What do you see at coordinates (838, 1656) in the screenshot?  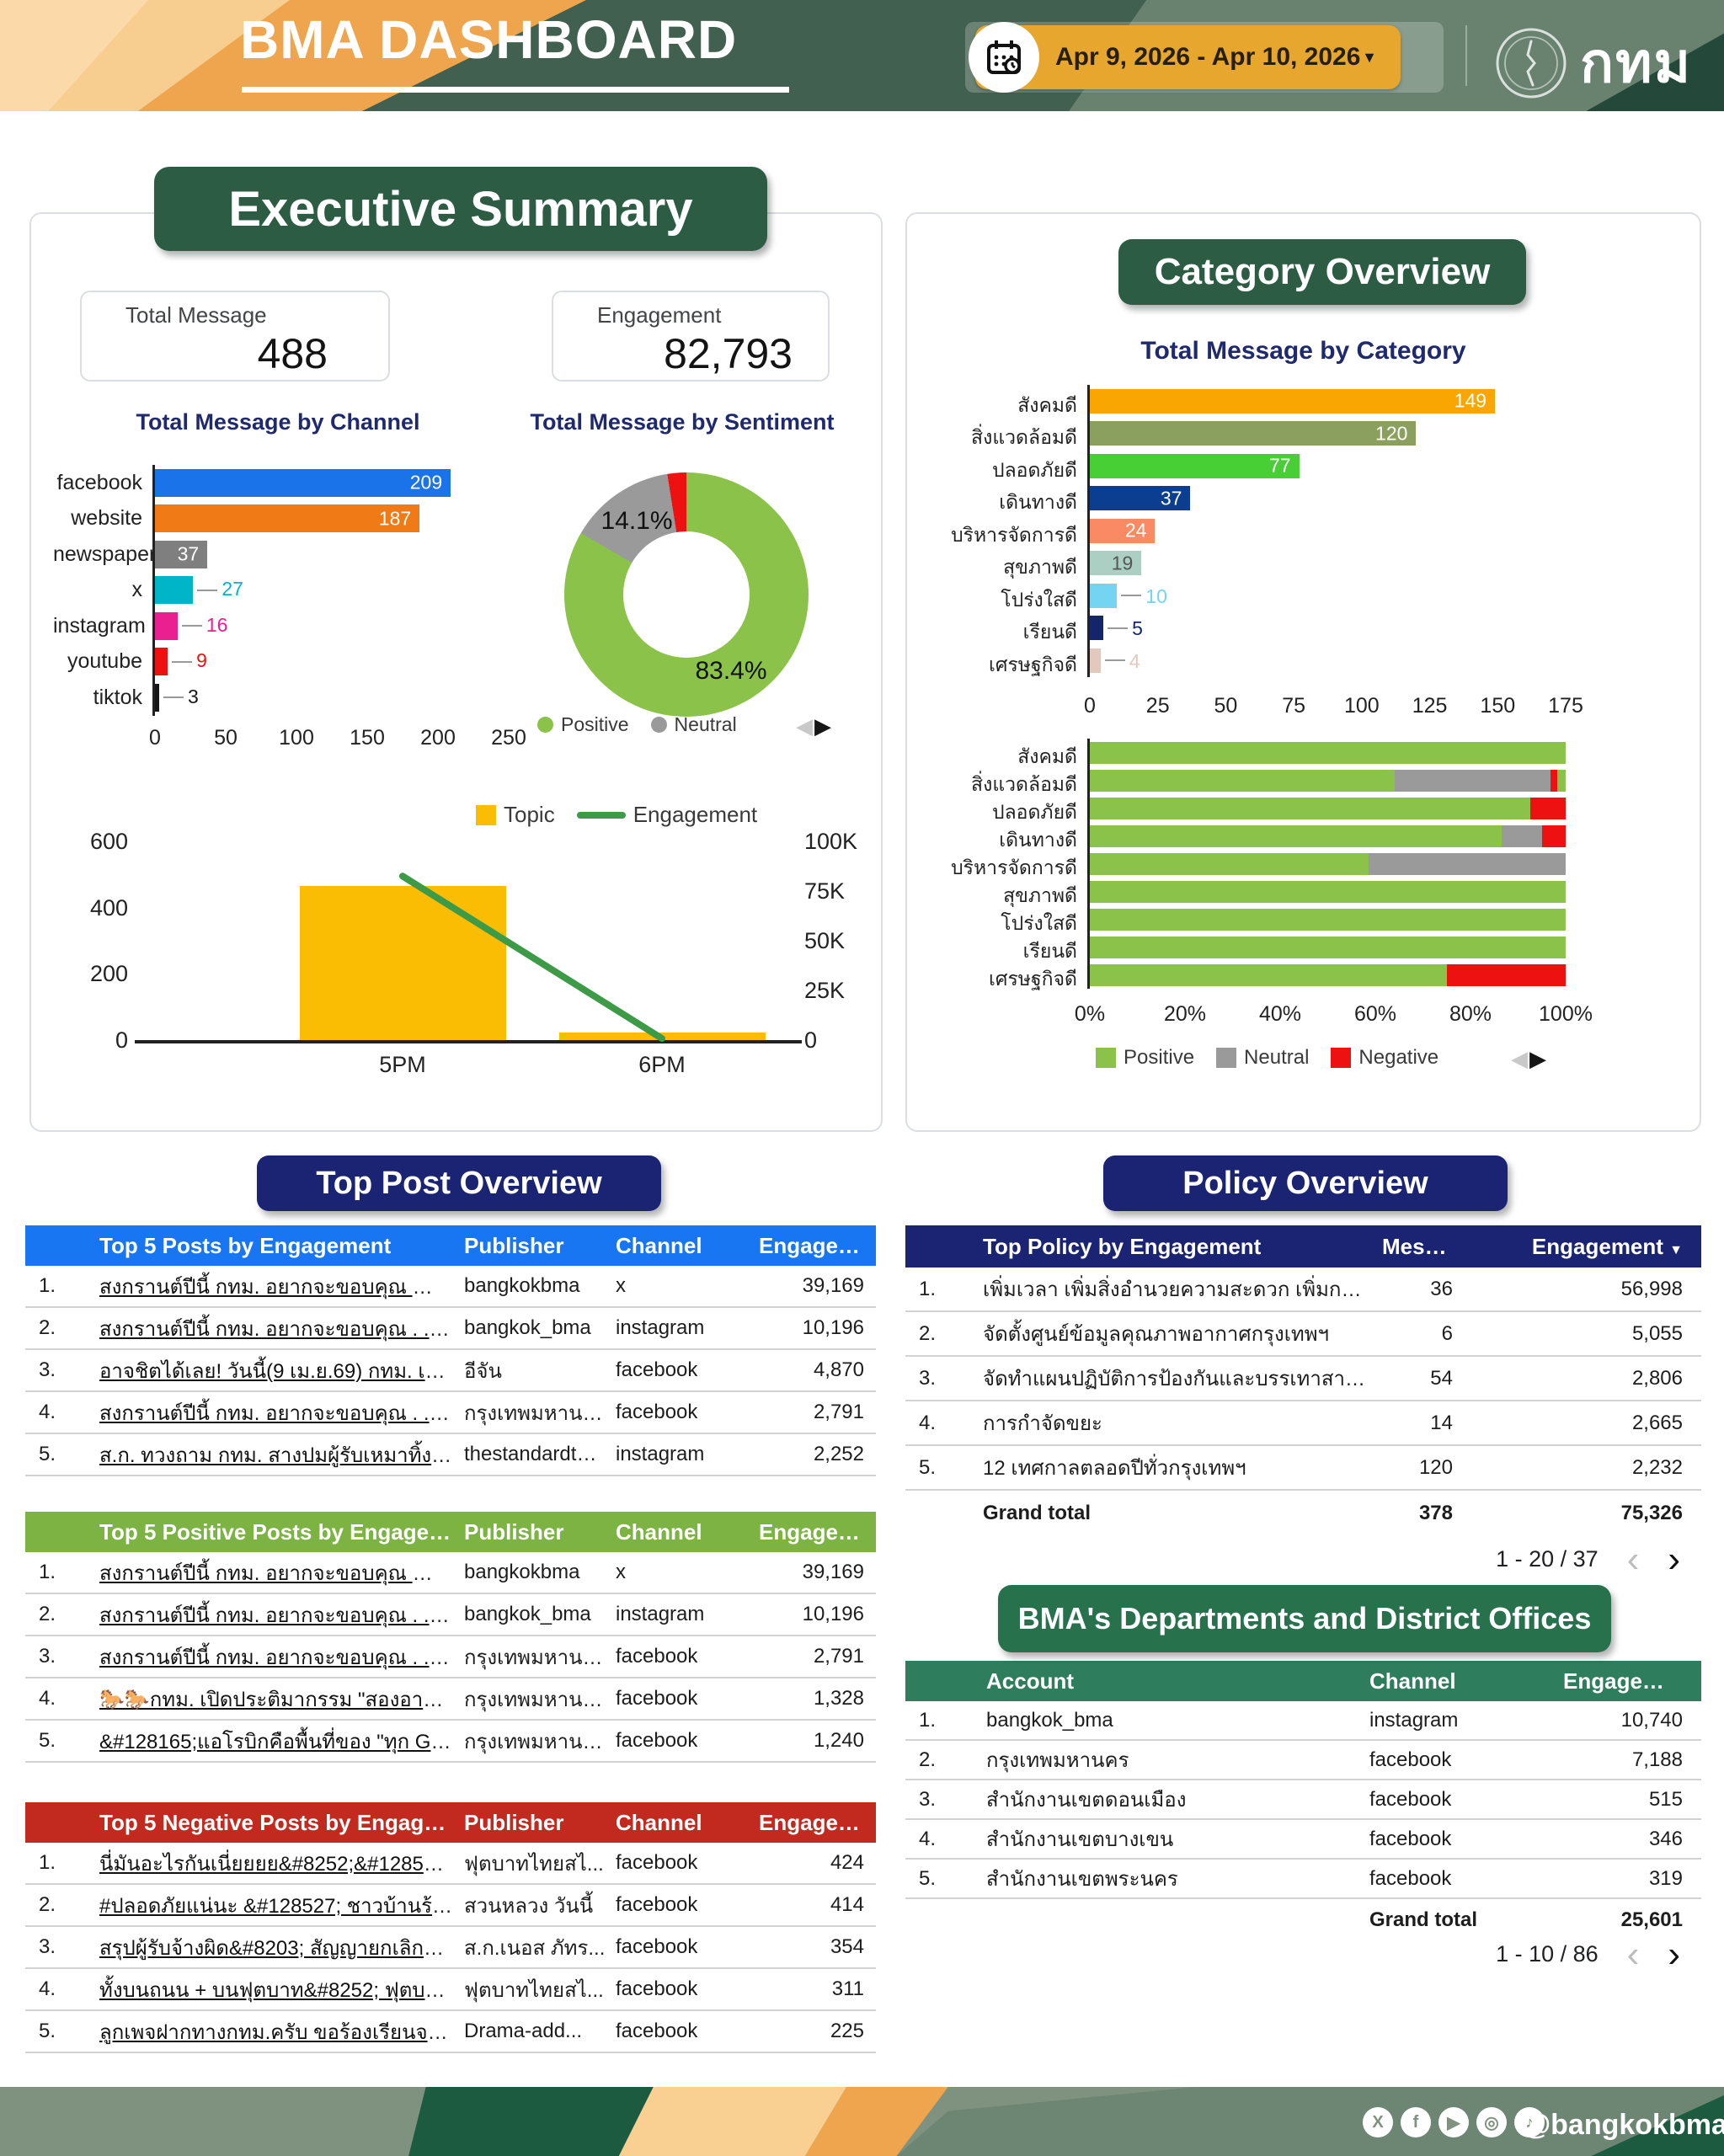 I see `engagement-cell: 2,791` at bounding box center [838, 1656].